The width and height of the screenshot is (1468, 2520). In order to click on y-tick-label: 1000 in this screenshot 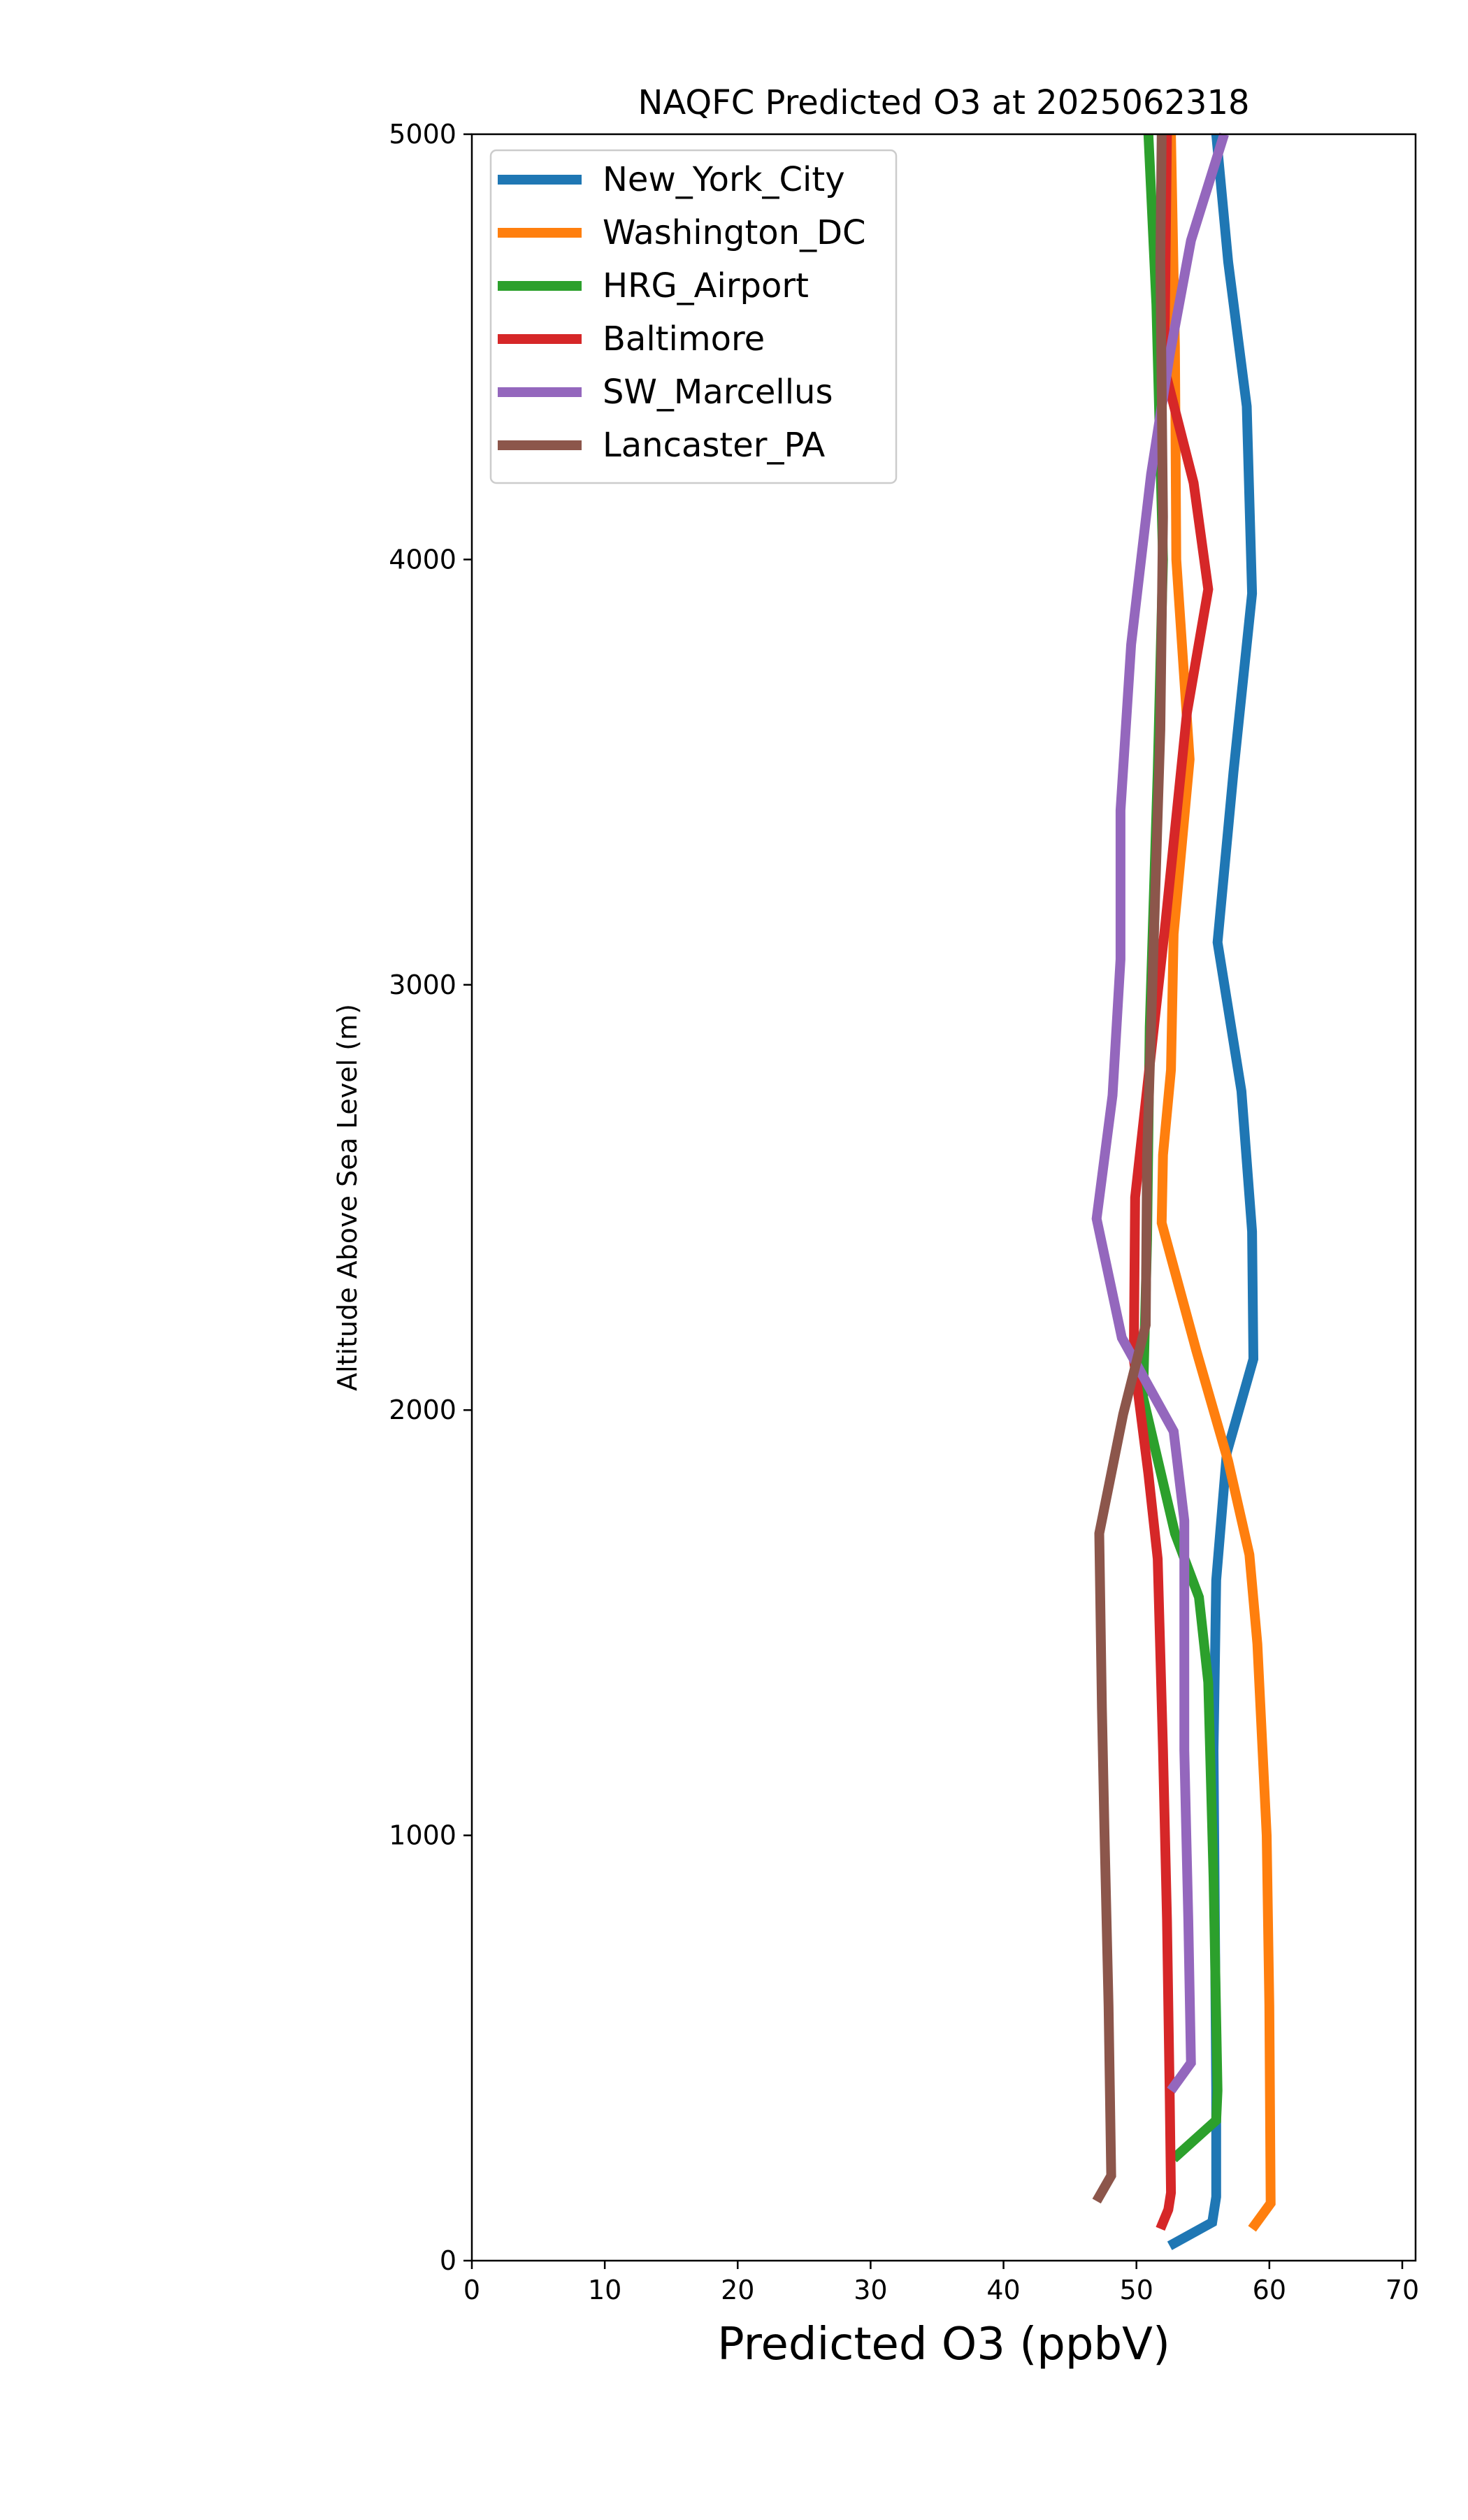, I will do `click(422, 1835)`.